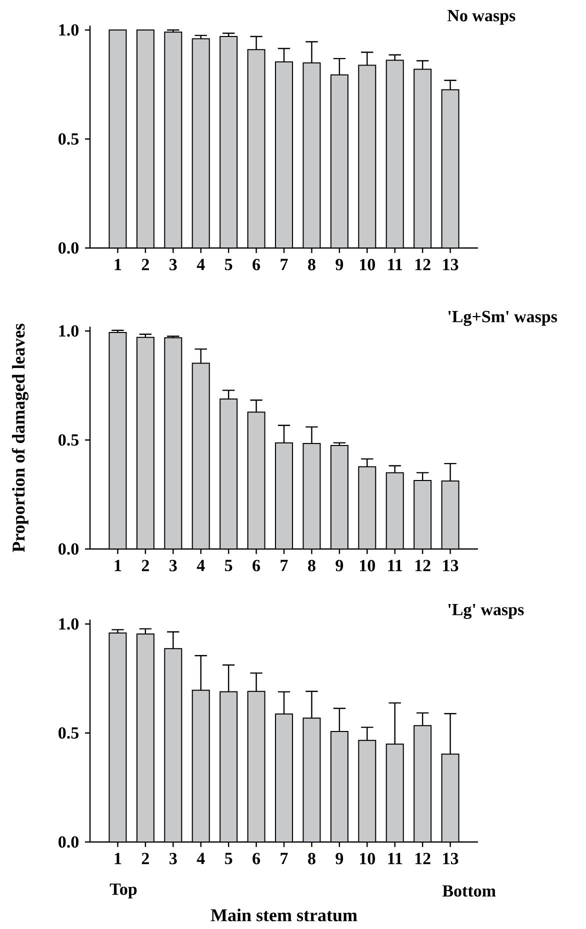  What do you see at coordinates (123, 891) in the screenshot?
I see `text: Top` at bounding box center [123, 891].